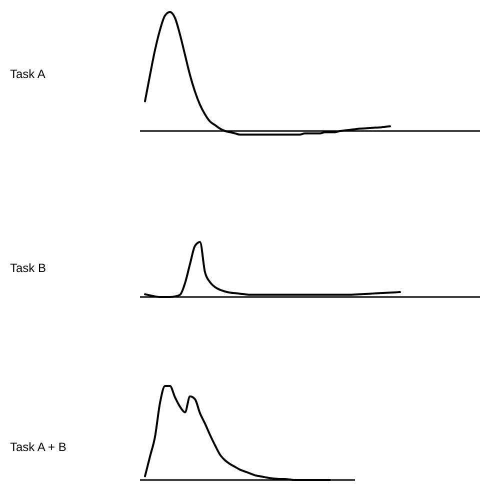 The width and height of the screenshot is (485, 485). Describe the element at coordinates (28, 268) in the screenshot. I see `y-axis-title: Task B` at that location.